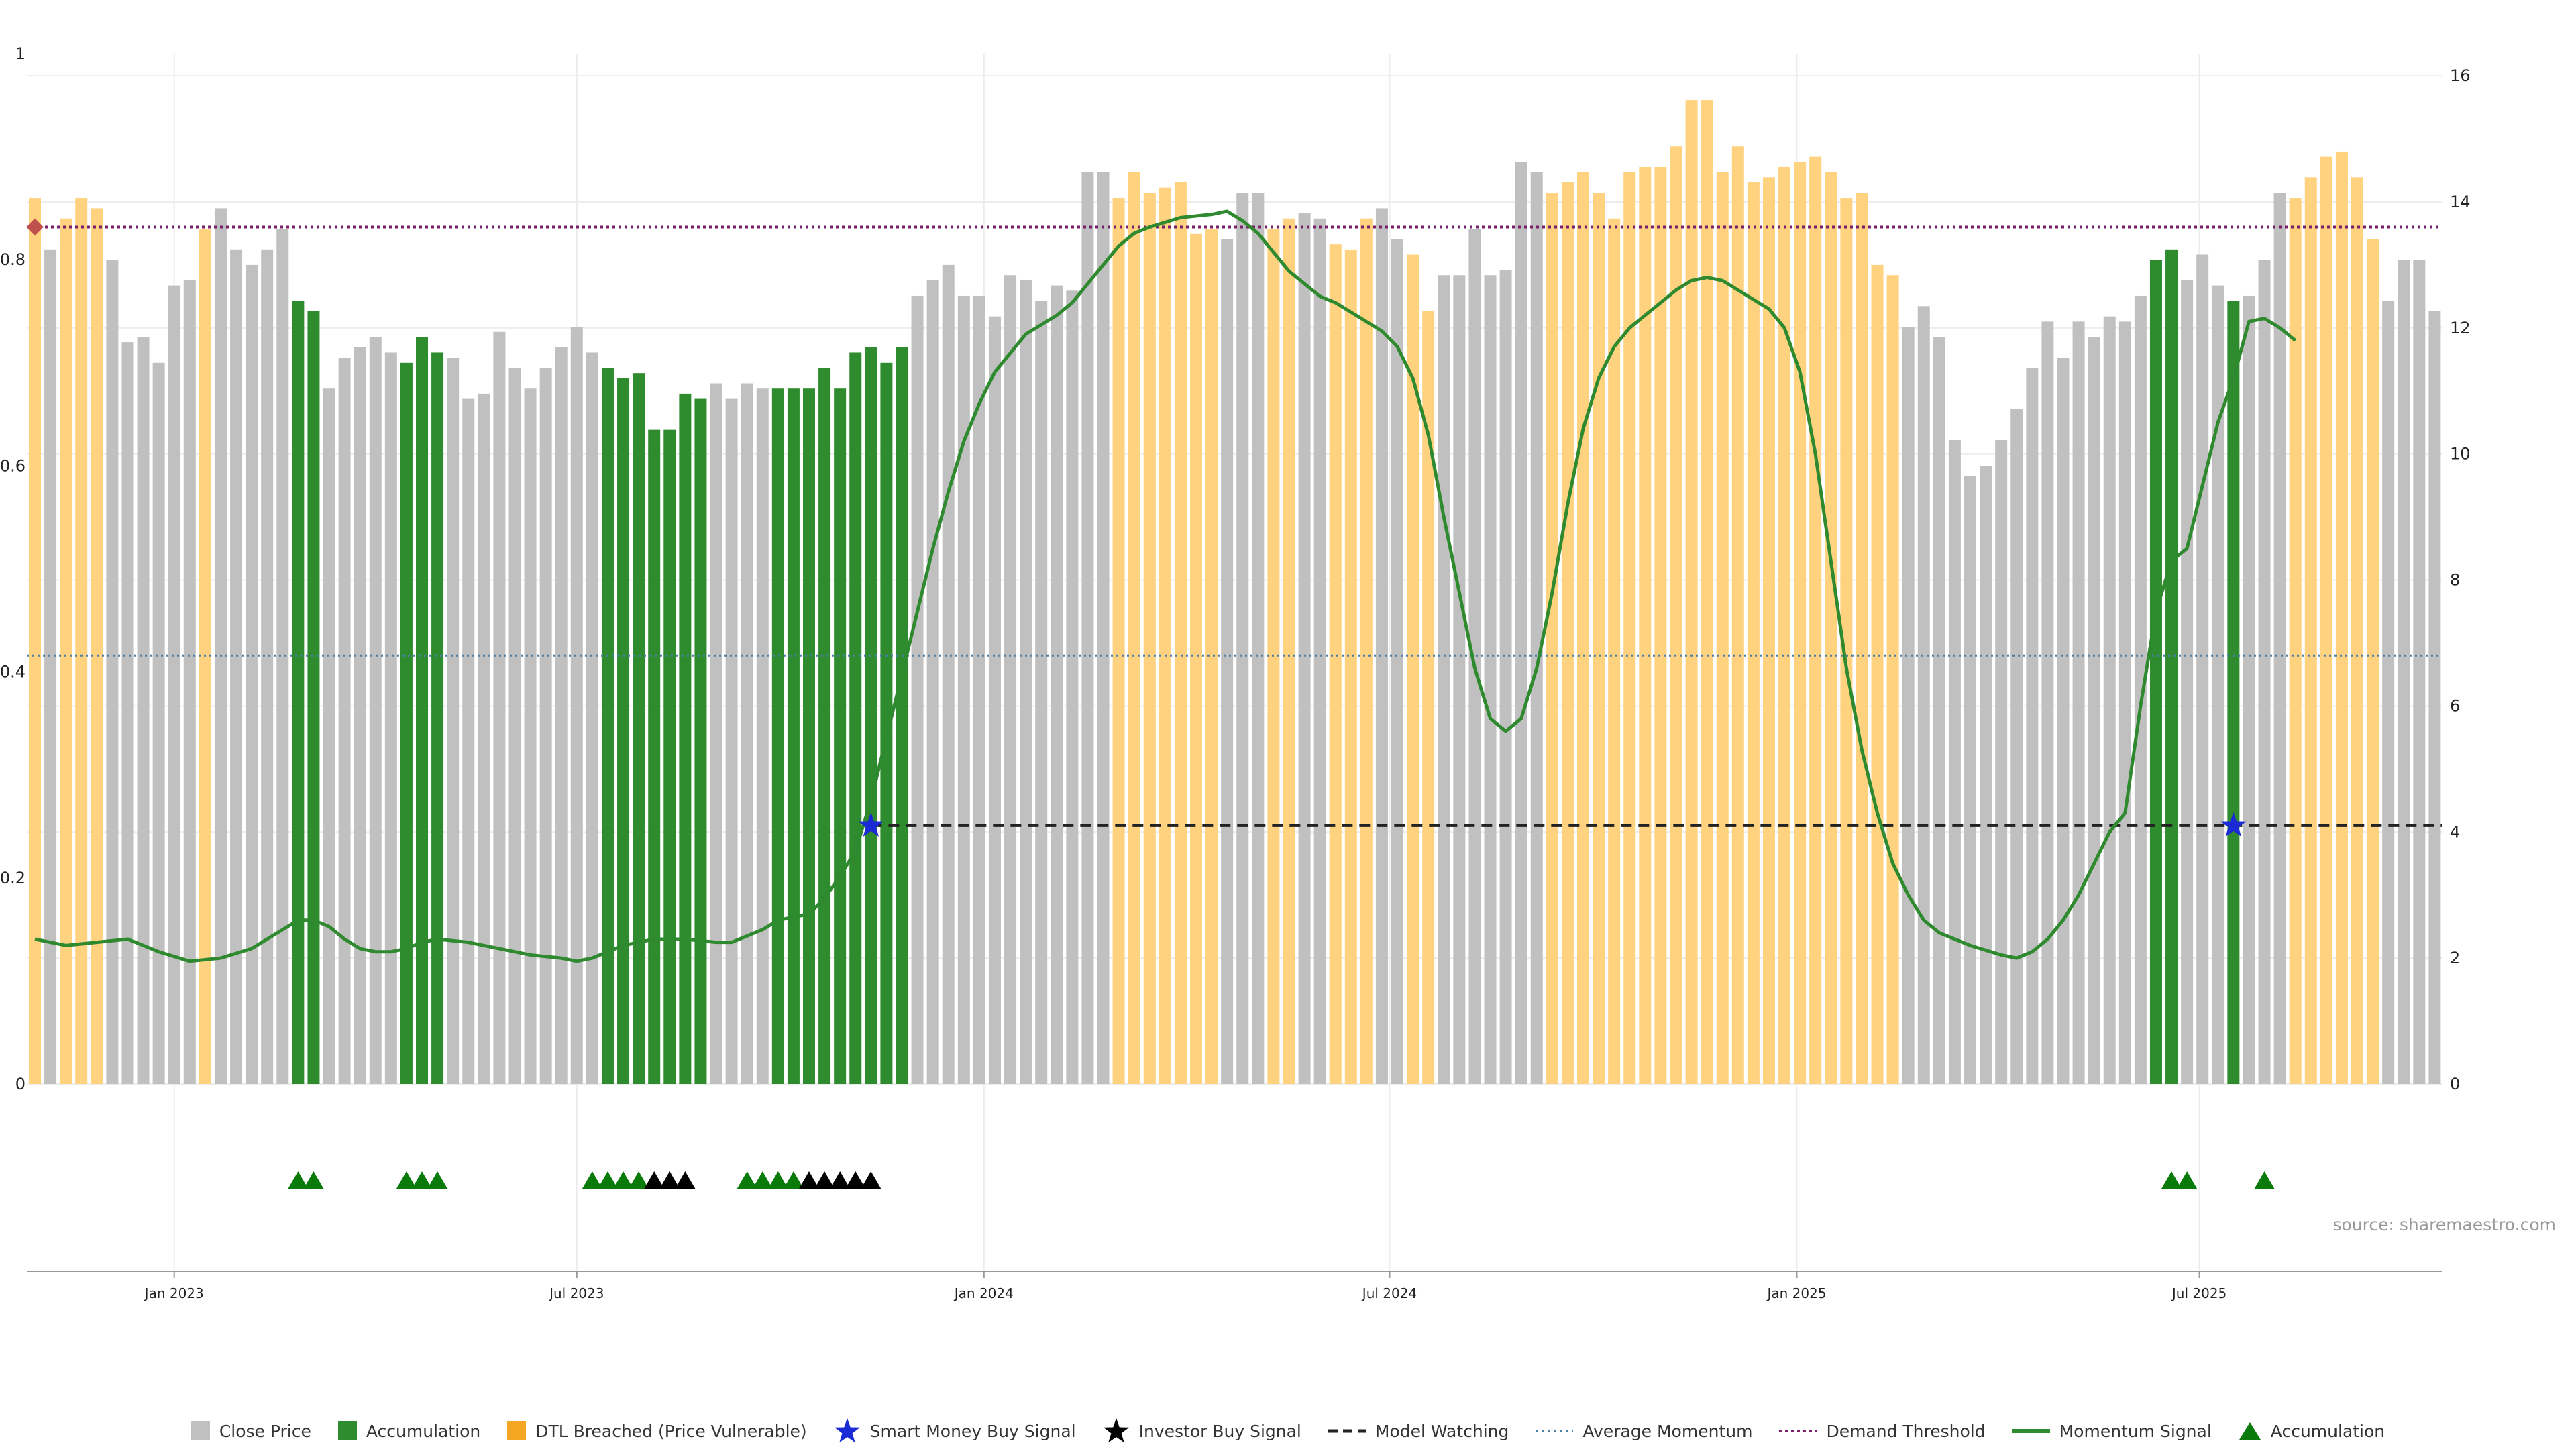 The width and height of the screenshot is (2576, 1449). I want to click on legend-item: Model Watching, so click(1418, 1431).